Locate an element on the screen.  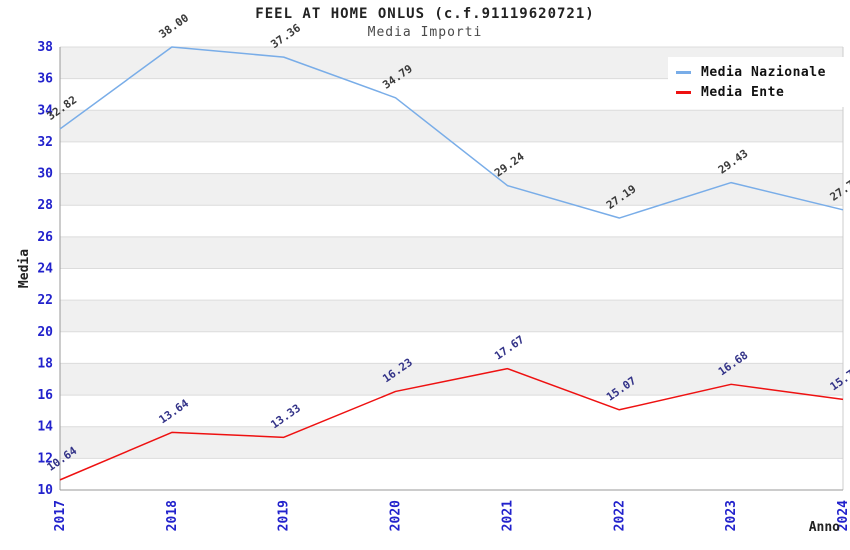
y-tick-label: 24 is located at coordinates (45, 269).